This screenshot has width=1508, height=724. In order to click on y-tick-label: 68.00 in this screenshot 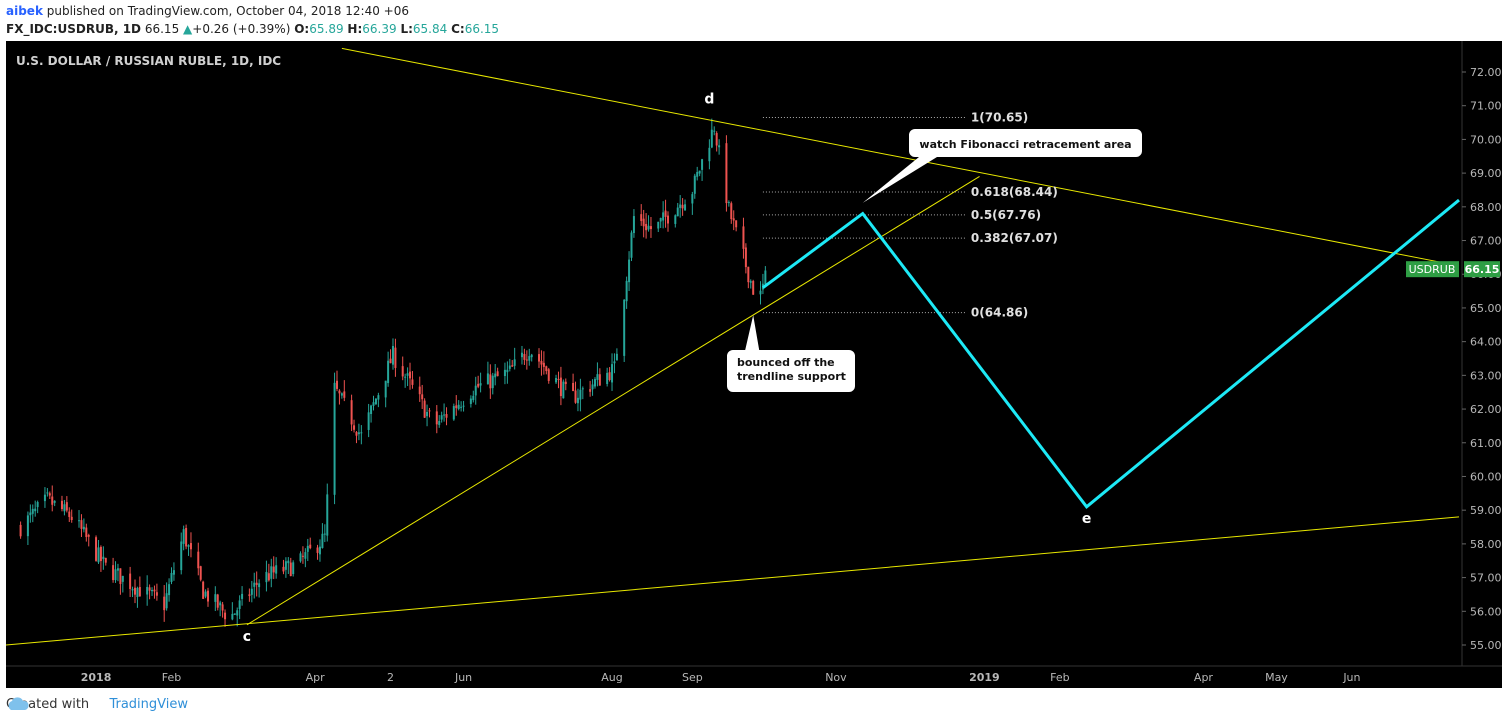, I will do `click(1486, 207)`.